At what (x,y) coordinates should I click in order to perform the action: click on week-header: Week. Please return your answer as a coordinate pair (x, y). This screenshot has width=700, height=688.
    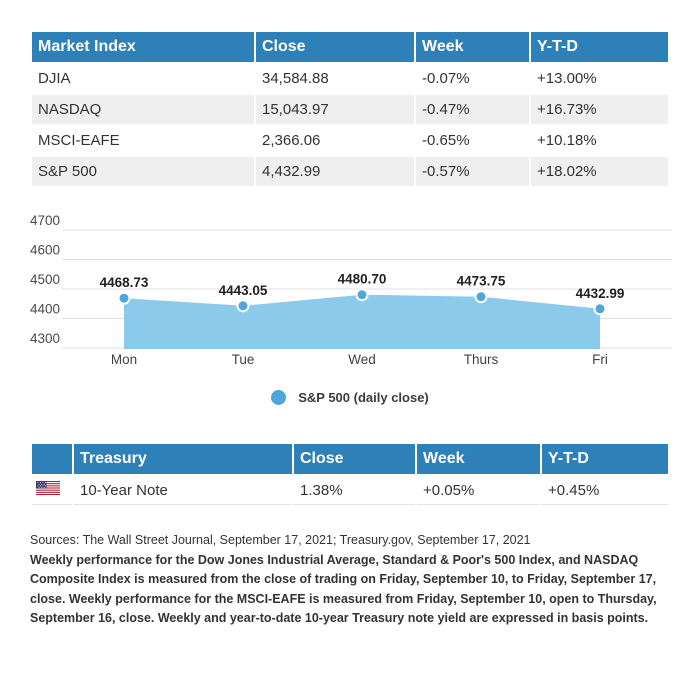
    Looking at the image, I should click on (472, 47).